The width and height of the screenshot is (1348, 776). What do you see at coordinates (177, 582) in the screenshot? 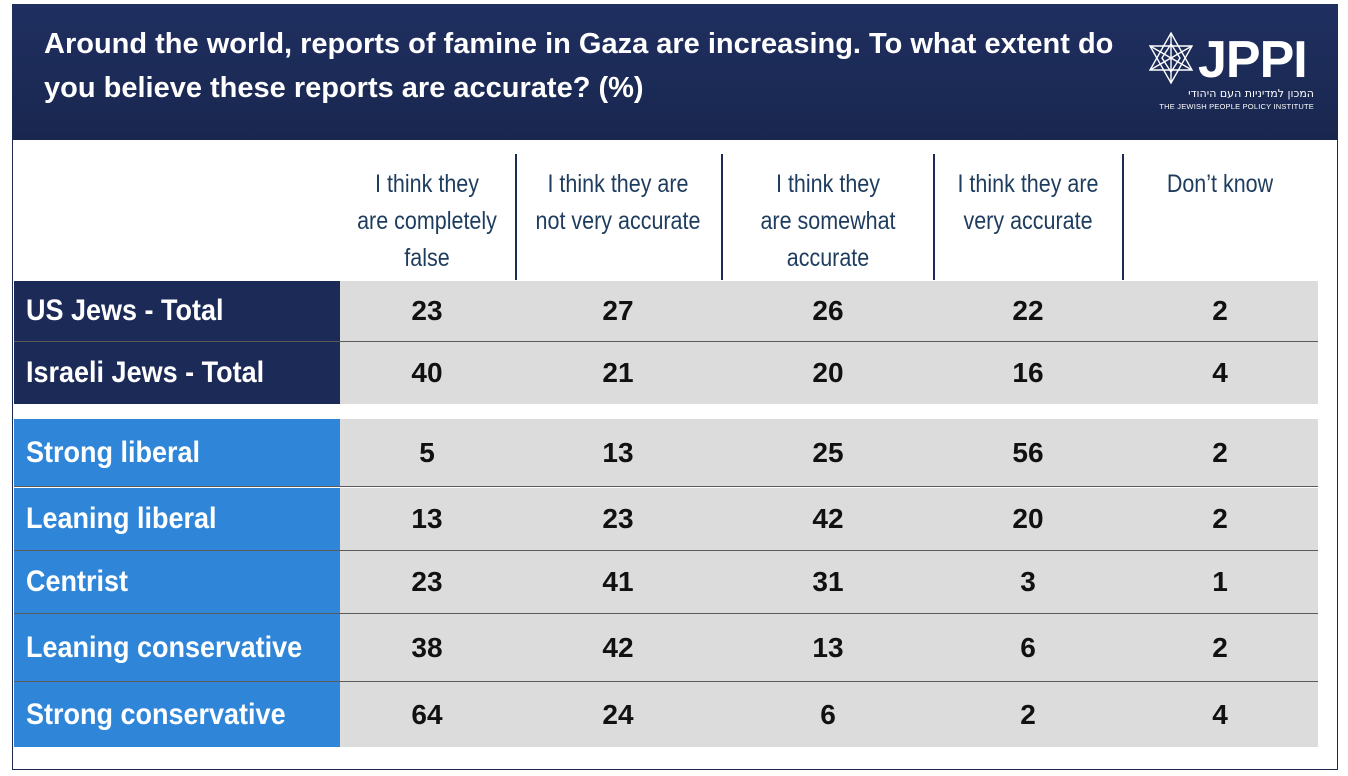
I see `row-label: Centrist` at bounding box center [177, 582].